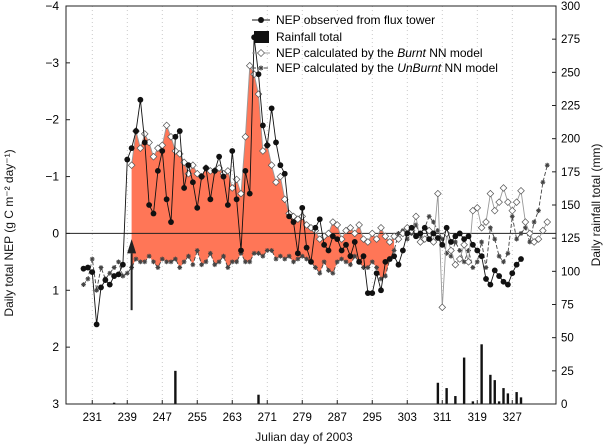  Describe the element at coordinates (570, 7) in the screenshot. I see `y-right-tick-label: 300` at that location.